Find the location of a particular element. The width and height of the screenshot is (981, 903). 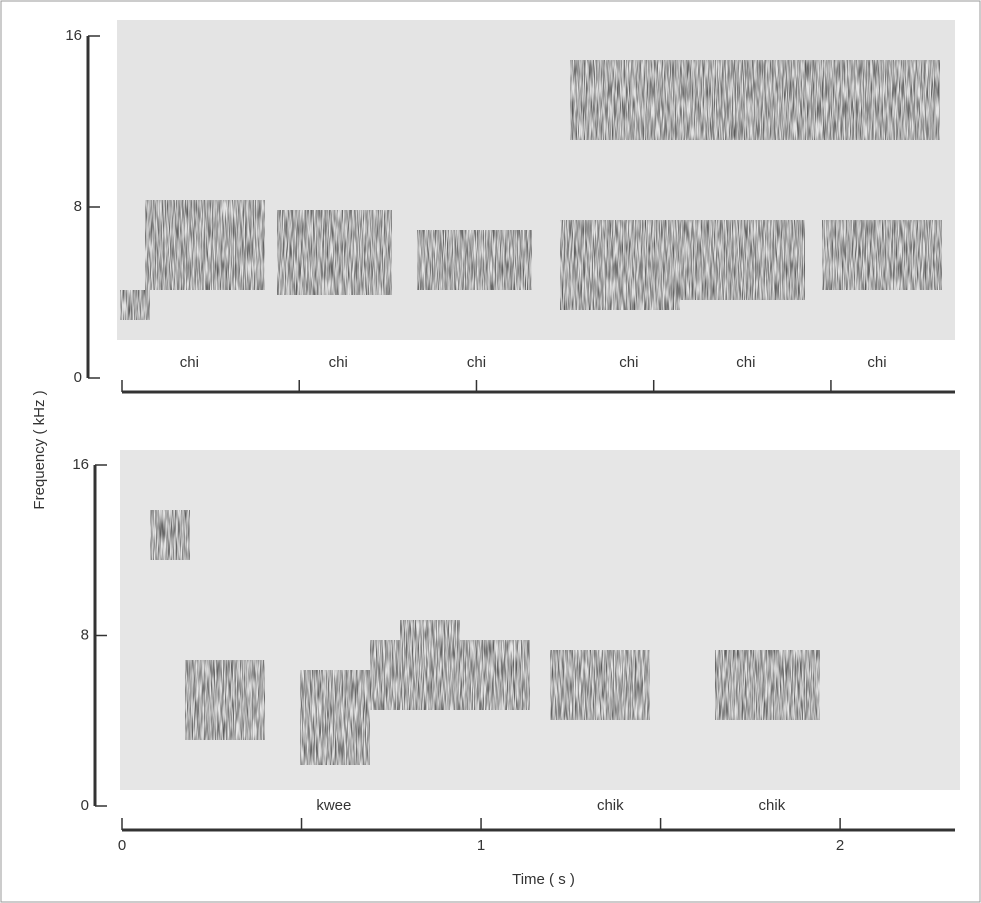

x-tick-label: 2 is located at coordinates (840, 845).